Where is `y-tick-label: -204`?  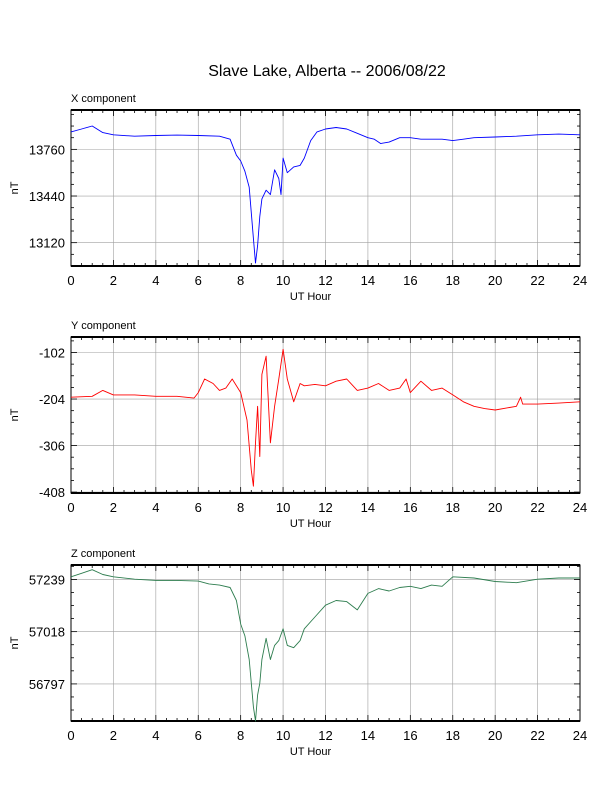 y-tick-label: -204 is located at coordinates (52, 399).